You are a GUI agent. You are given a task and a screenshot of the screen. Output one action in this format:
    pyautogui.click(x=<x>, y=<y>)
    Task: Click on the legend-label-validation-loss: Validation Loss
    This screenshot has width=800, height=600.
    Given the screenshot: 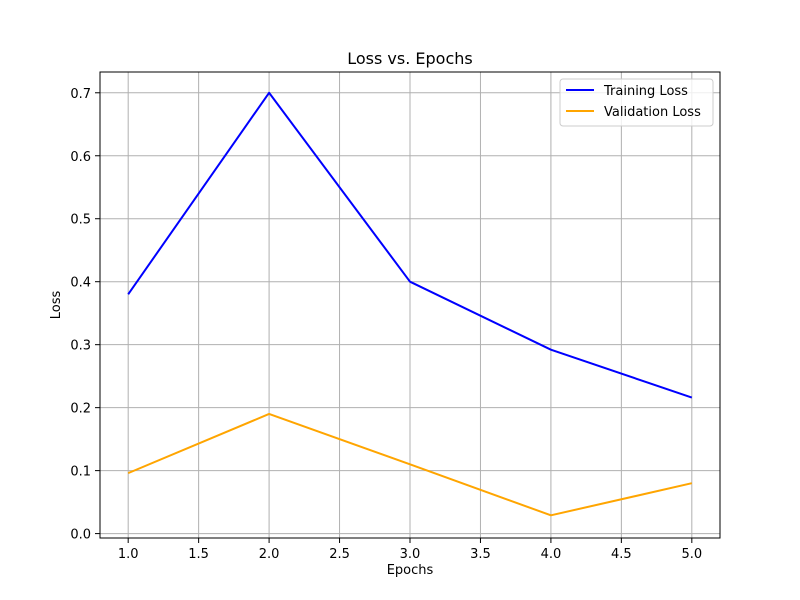 What is the action you would take?
    pyautogui.click(x=652, y=112)
    